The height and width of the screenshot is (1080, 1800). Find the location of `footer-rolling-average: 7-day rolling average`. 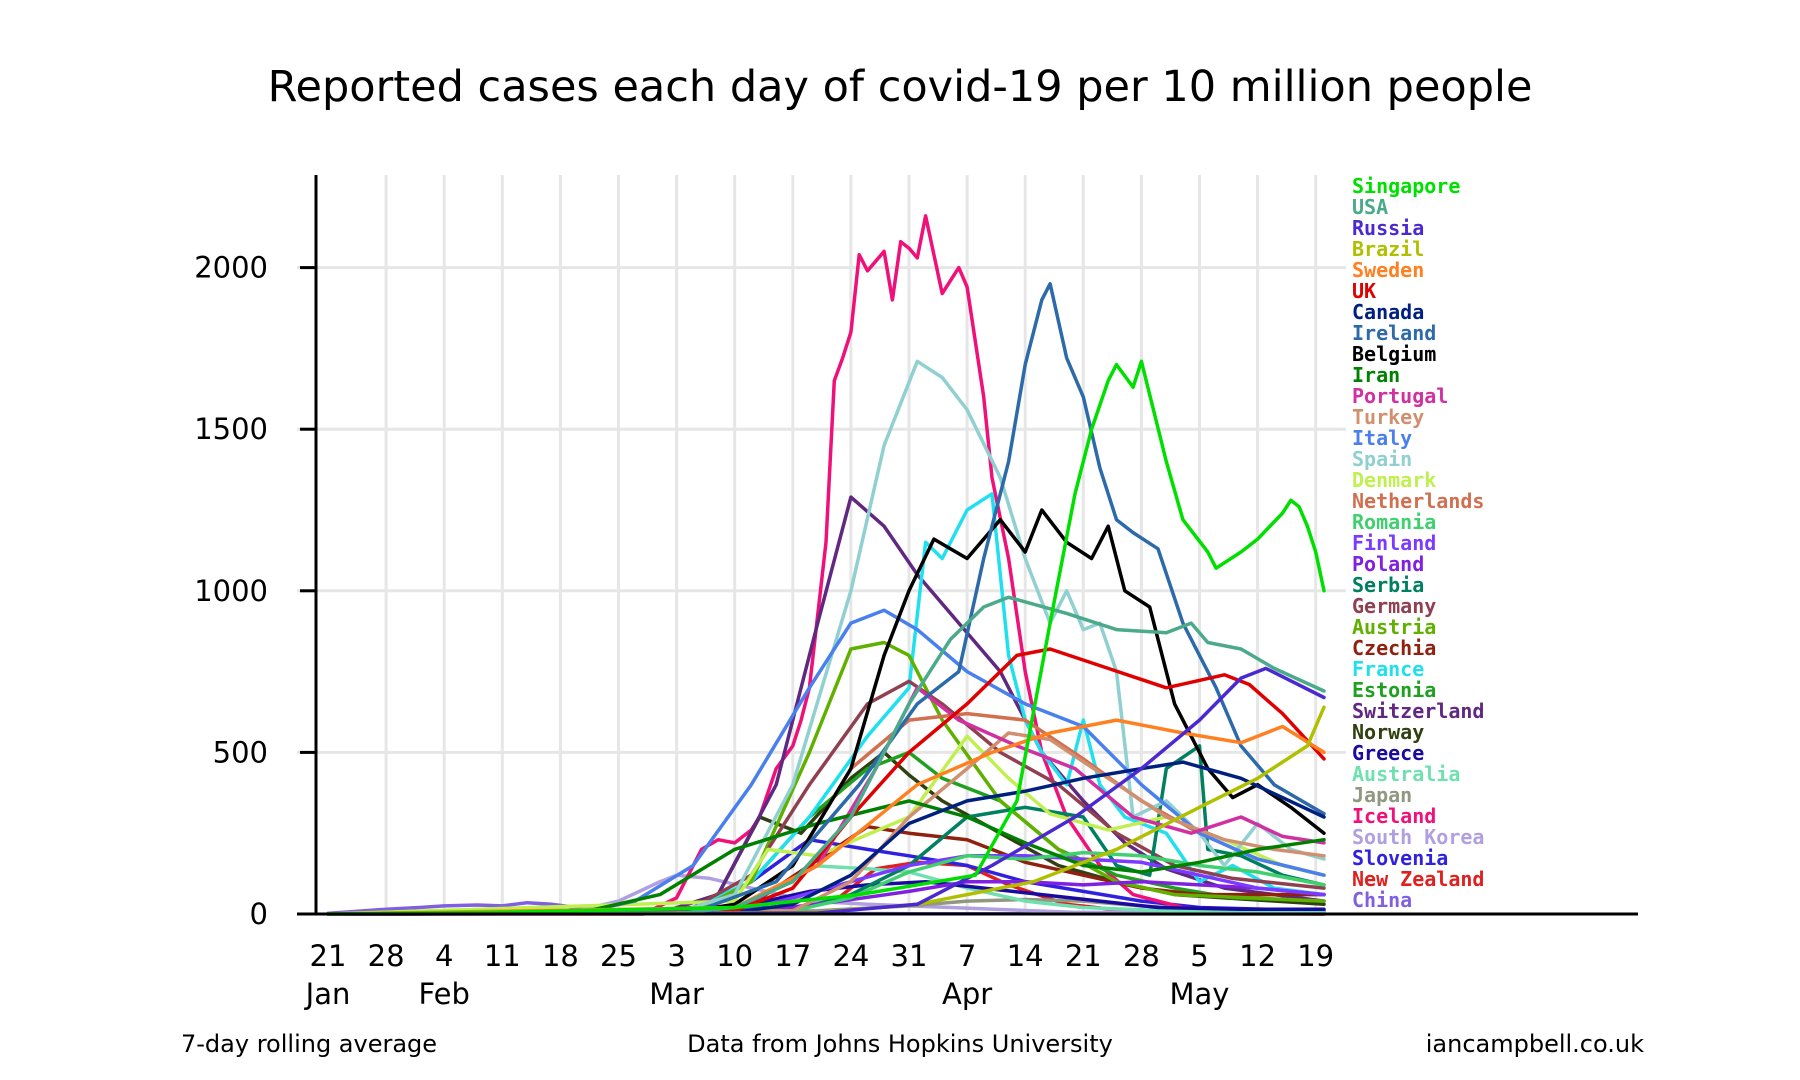

footer-rolling-average: 7-day rolling average is located at coordinates (309, 1044).